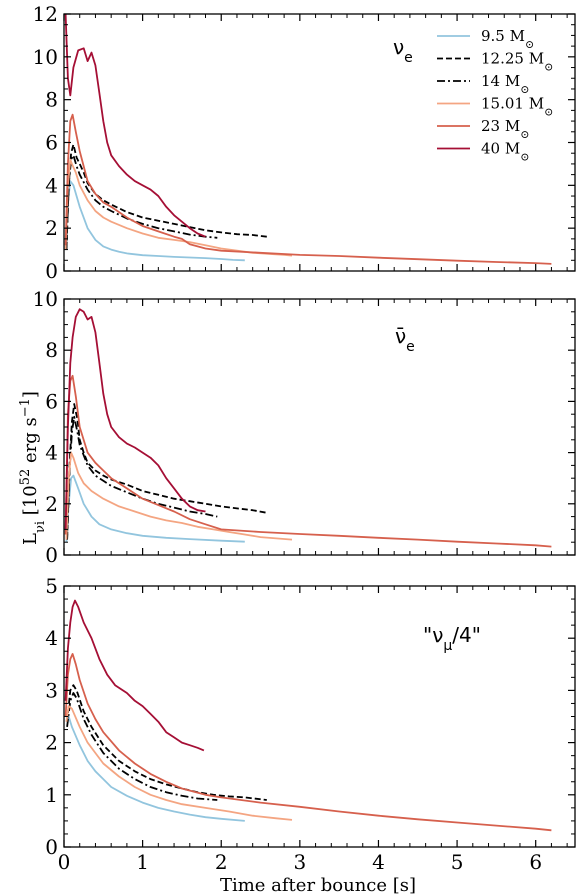 This screenshot has height=896, width=582. What do you see at coordinates (378, 862) in the screenshot?
I see `x-tick-label: 4` at bounding box center [378, 862].